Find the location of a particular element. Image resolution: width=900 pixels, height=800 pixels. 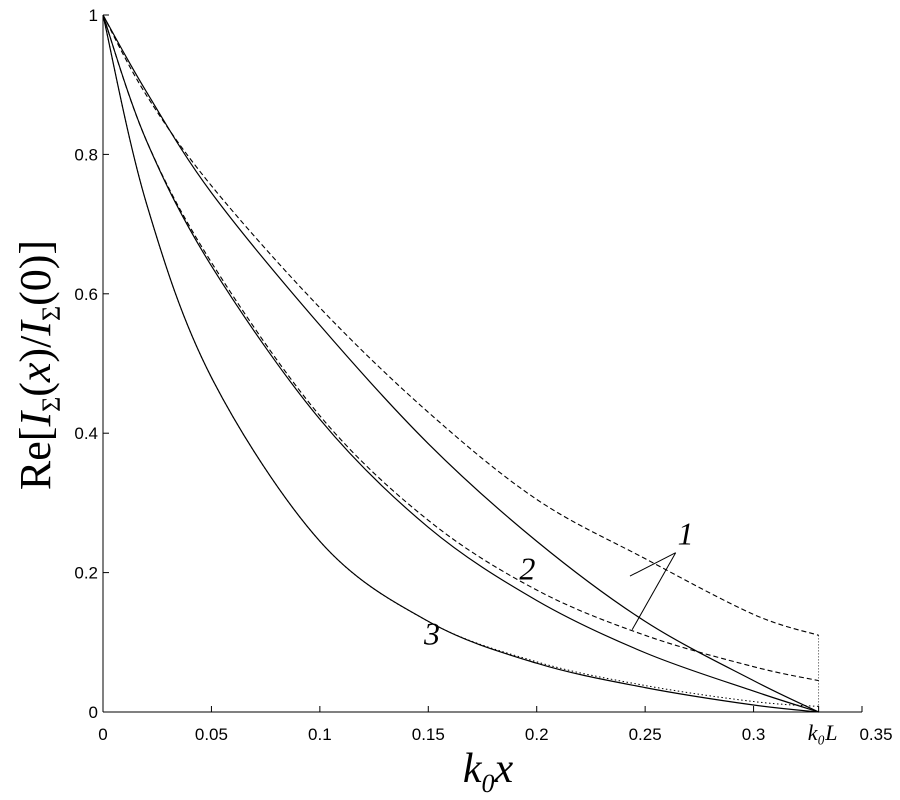

y-tick-label: 0 is located at coordinates (93, 712).